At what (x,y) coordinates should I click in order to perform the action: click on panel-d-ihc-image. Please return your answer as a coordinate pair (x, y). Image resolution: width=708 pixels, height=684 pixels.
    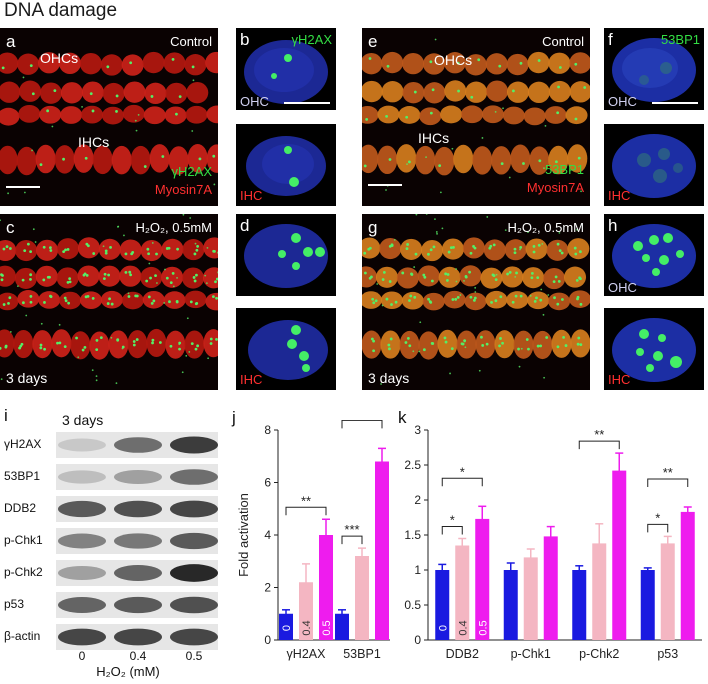
    Looking at the image, I should click on (286, 349).